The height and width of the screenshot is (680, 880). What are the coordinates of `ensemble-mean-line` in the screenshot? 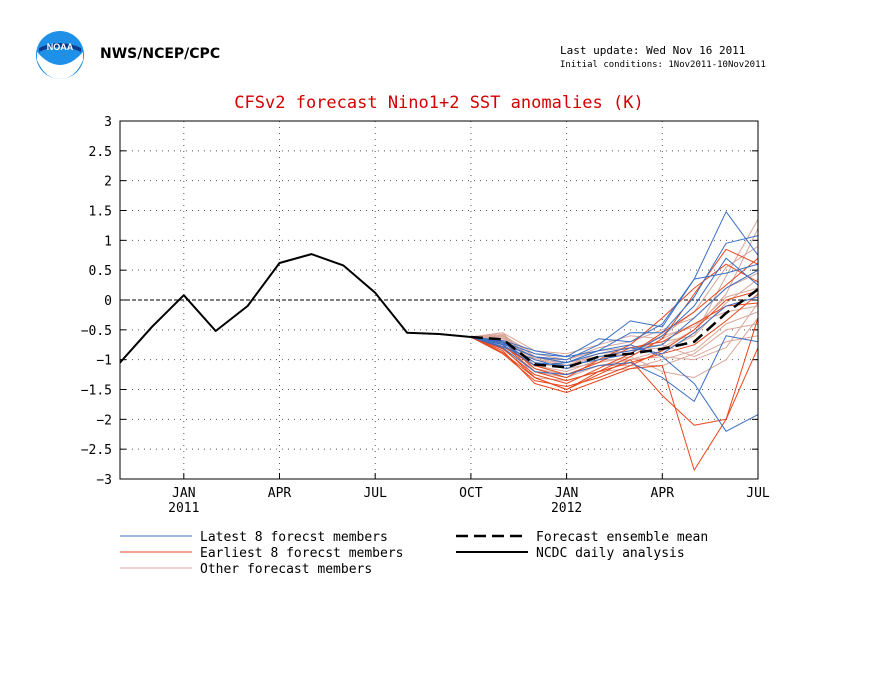 It's located at (614, 328).